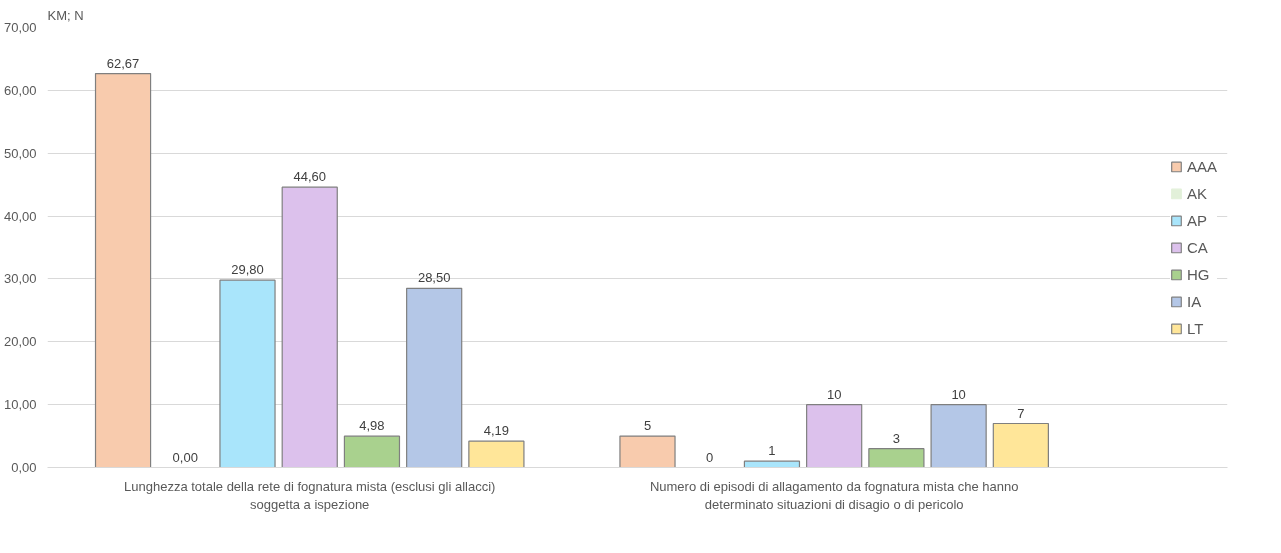  What do you see at coordinates (1021, 413) in the screenshot?
I see `data-label: 7` at bounding box center [1021, 413].